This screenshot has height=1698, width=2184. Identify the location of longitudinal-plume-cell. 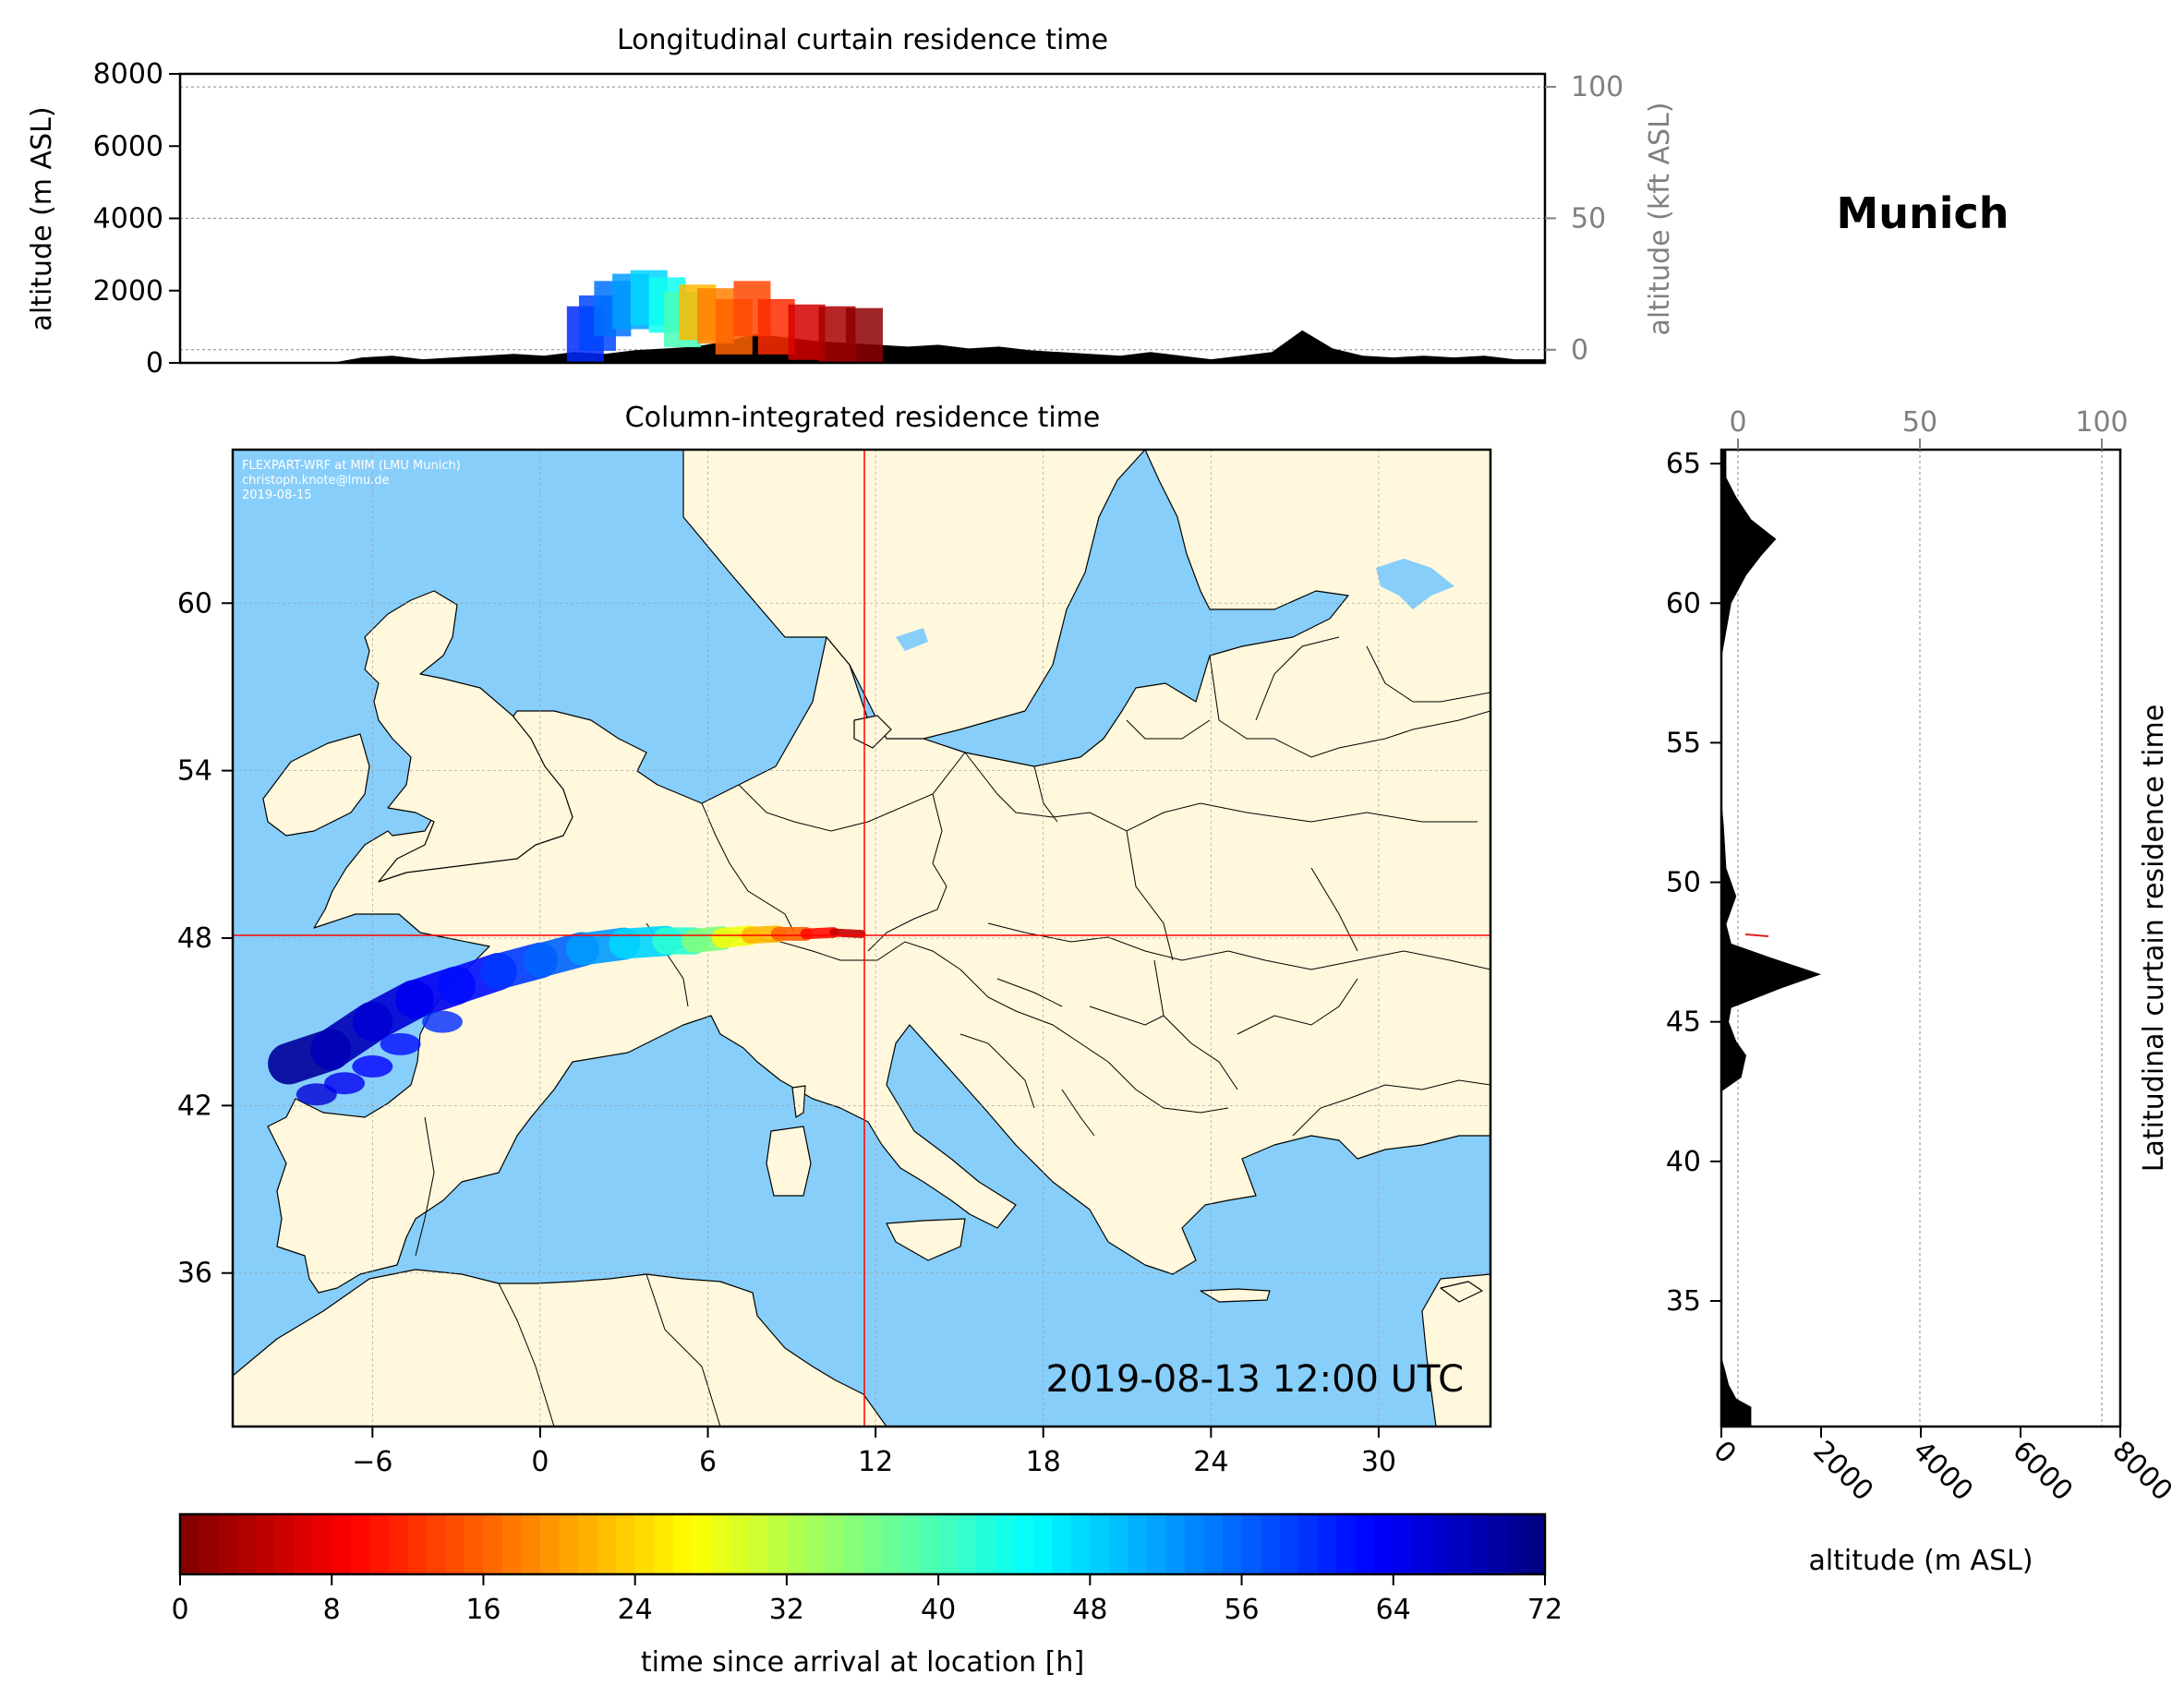
(864, 335).